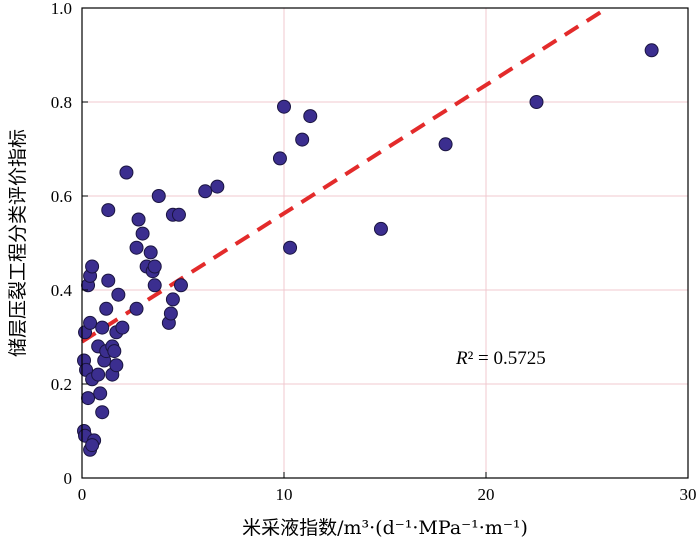 This screenshot has width=700, height=545. Describe the element at coordinates (68, 478) in the screenshot. I see `y-tick-label: 0` at that location.